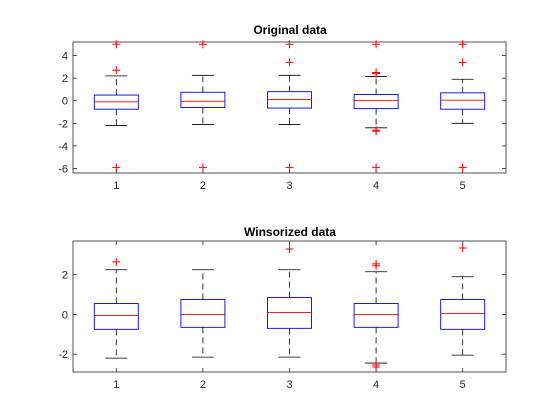  Describe the element at coordinates (65, 57) in the screenshot. I see `y-tick-label: 4` at that location.